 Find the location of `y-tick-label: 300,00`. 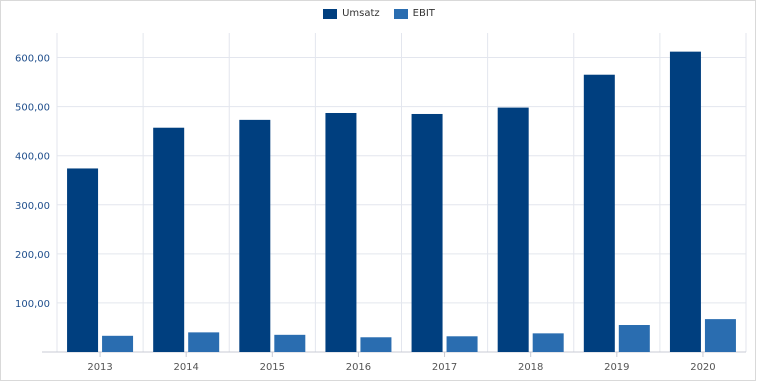

y-tick-label: 300,00 is located at coordinates (32, 206).